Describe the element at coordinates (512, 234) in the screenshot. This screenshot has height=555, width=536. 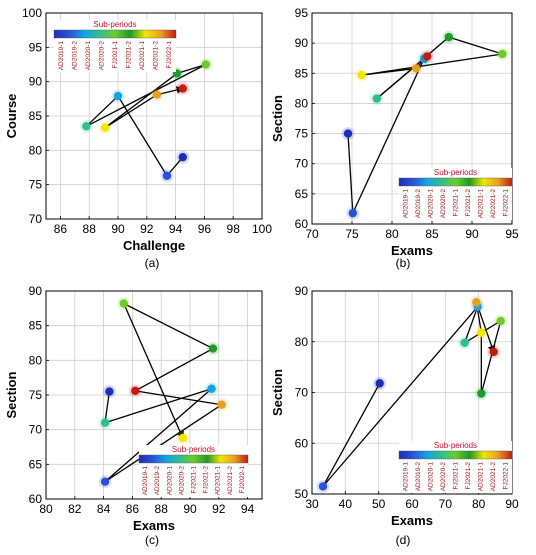
I see `x-tick-label: 95` at that location.